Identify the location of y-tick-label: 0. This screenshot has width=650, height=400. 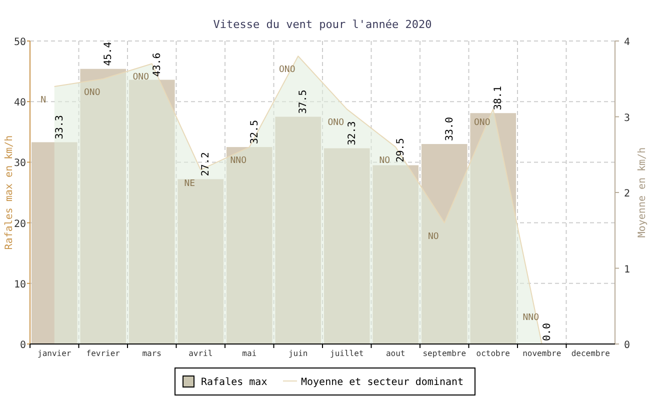
(23, 345).